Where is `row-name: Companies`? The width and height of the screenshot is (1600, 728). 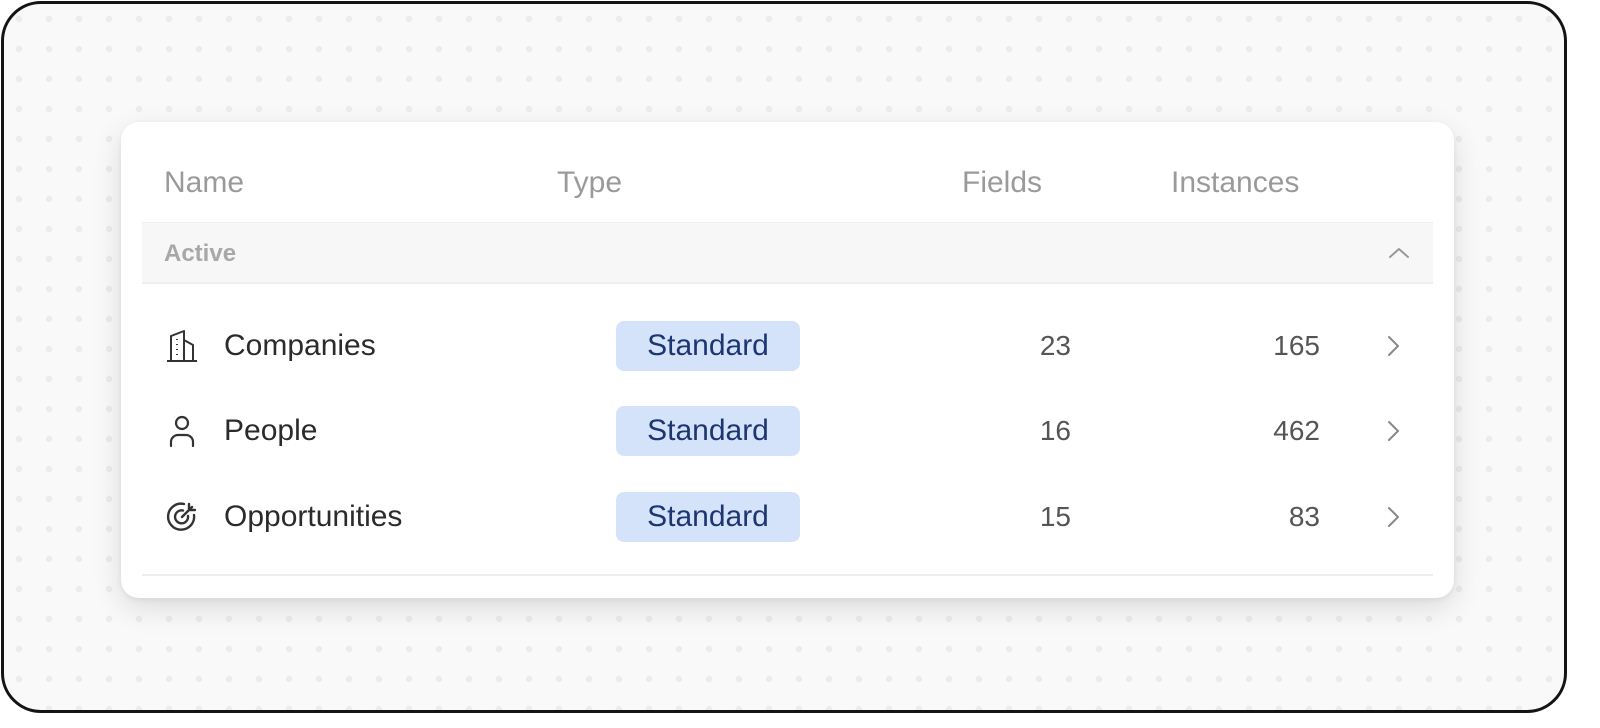
row-name: Companies is located at coordinates (300, 345).